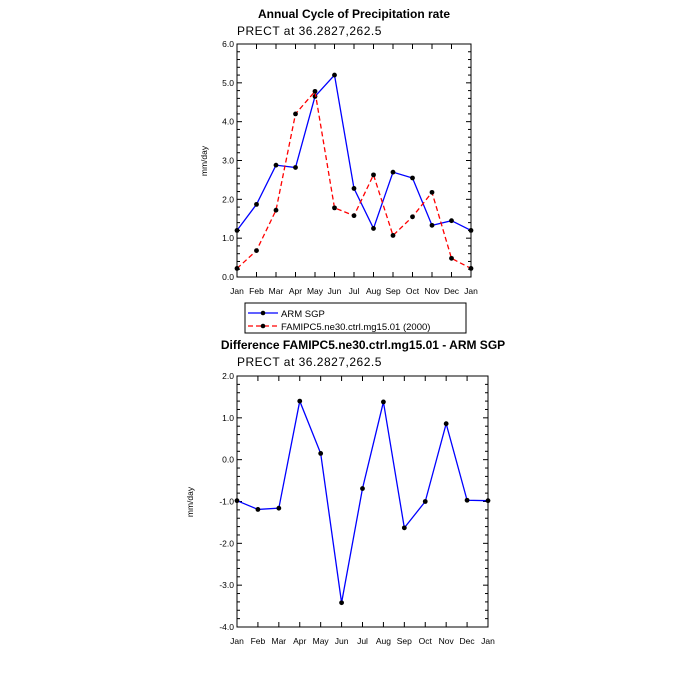  I want to click on chart1-ytick-label: 6.0, so click(228, 44).